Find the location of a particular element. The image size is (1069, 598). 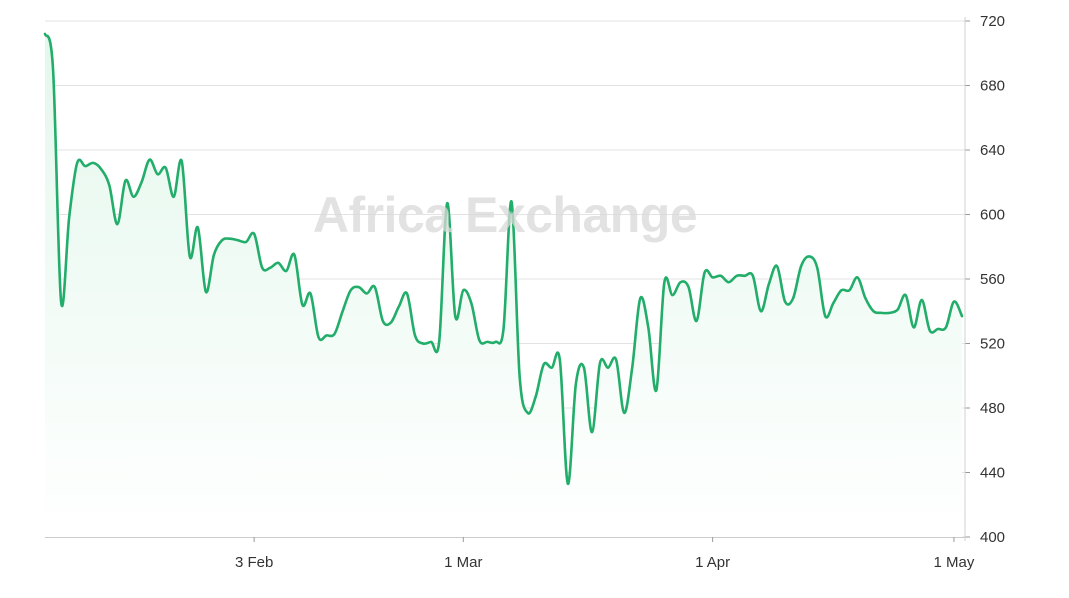

x-tick-label: 3 Feb is located at coordinates (254, 562).